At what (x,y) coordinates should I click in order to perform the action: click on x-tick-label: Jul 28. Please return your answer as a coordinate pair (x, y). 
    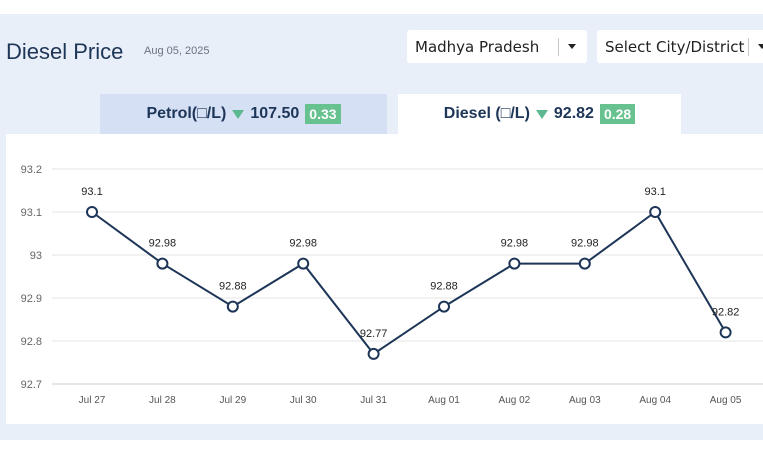
    Looking at the image, I should click on (162, 400).